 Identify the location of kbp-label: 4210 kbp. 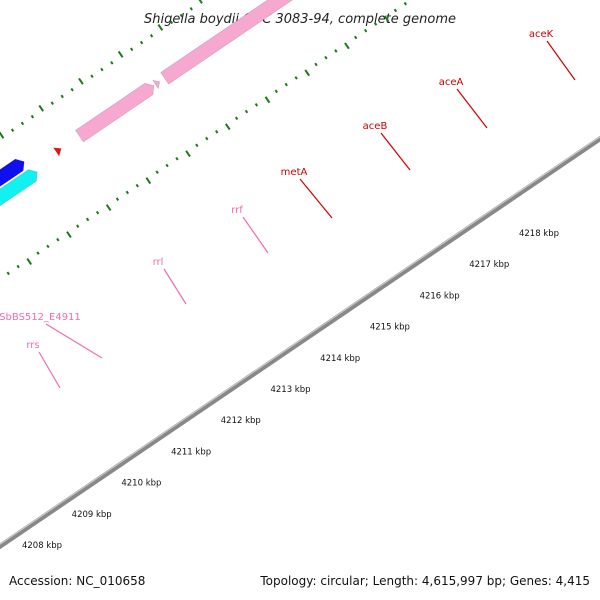
(141, 484).